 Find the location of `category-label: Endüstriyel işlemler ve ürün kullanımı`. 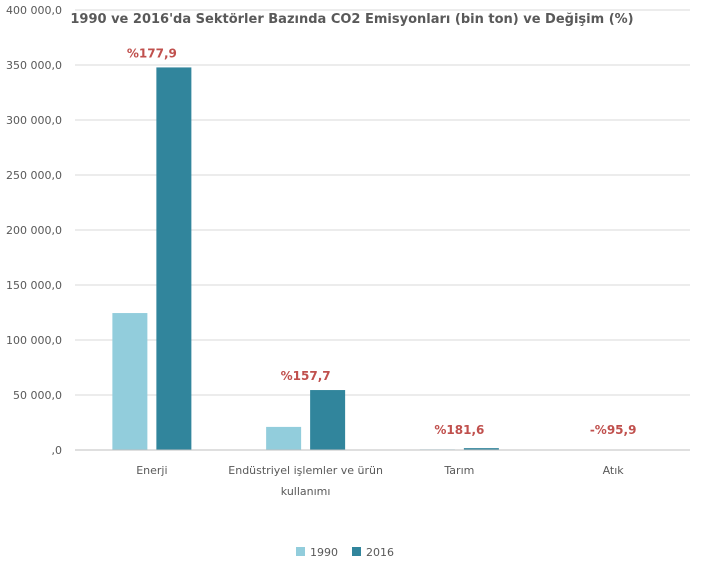

category-label: Endüstriyel işlemler ve ürün kullanımı is located at coordinates (305, 481).